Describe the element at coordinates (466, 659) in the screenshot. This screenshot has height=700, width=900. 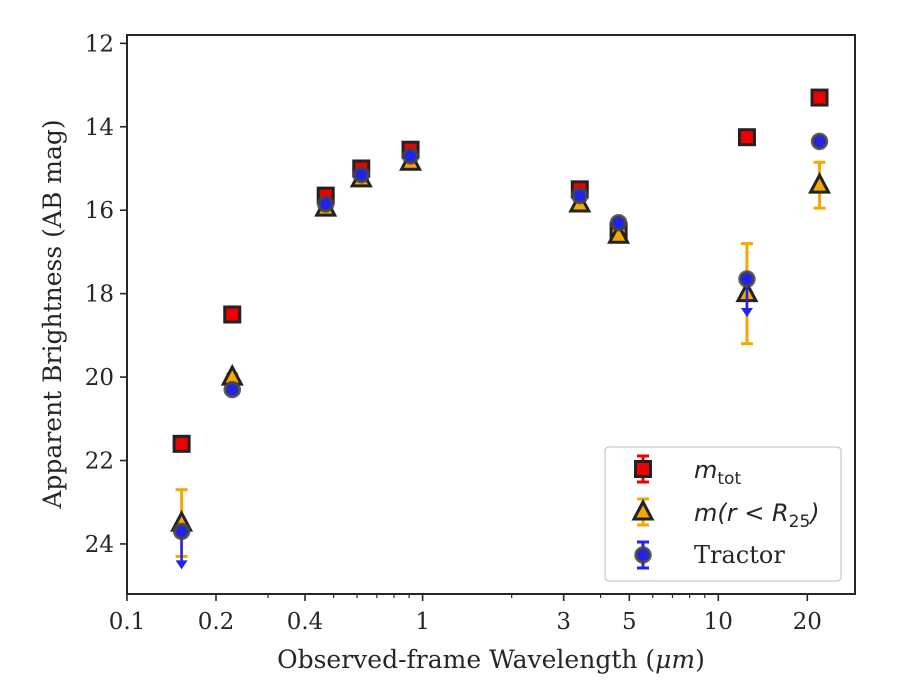
I see `x-axis-label-prefix: Observed-frame Wavelength (` at that location.